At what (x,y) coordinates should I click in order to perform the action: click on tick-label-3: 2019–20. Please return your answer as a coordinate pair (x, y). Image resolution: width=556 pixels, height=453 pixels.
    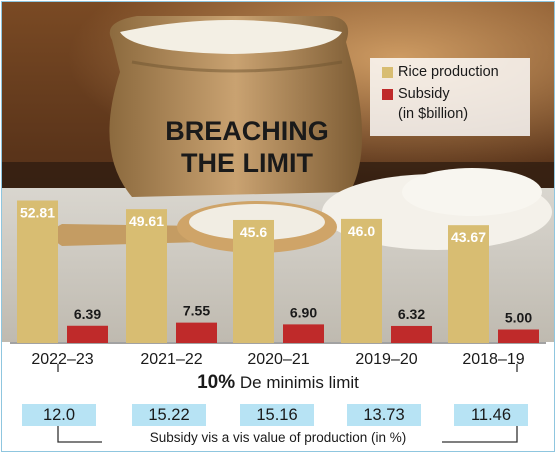
    Looking at the image, I should click on (386, 359).